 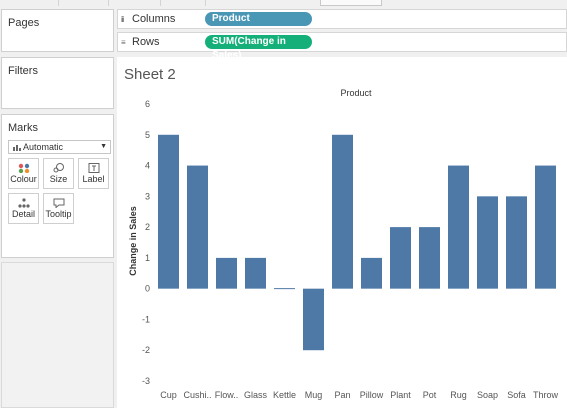 I want to click on columns-pill-product: Product, so click(x=258, y=19).